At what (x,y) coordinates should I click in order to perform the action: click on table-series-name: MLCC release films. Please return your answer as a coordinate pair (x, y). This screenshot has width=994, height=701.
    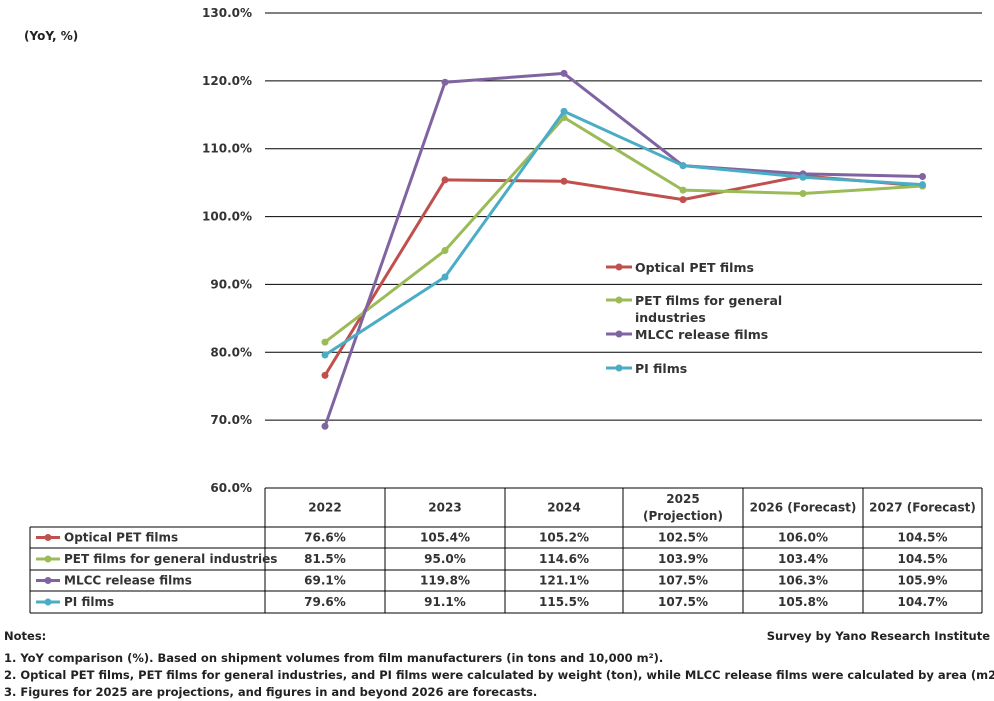
    Looking at the image, I should click on (128, 581).